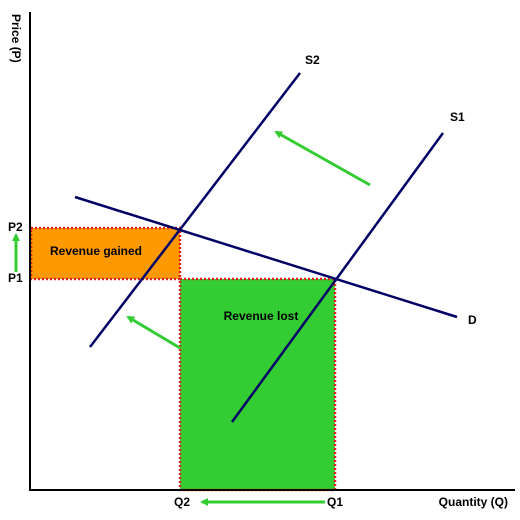 The width and height of the screenshot is (520, 520). What do you see at coordinates (472, 320) in the screenshot?
I see `curve-label: D` at bounding box center [472, 320].